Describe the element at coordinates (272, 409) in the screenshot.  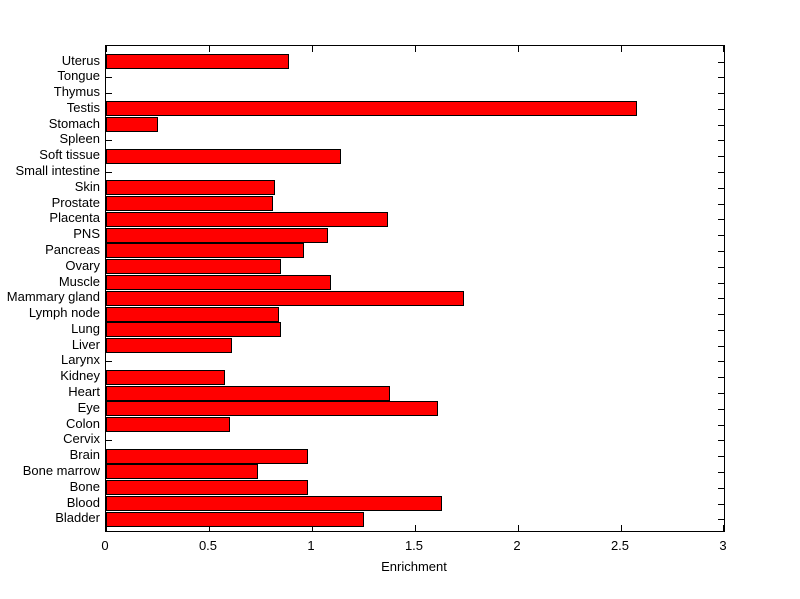
I see `bar-eye` at that location.